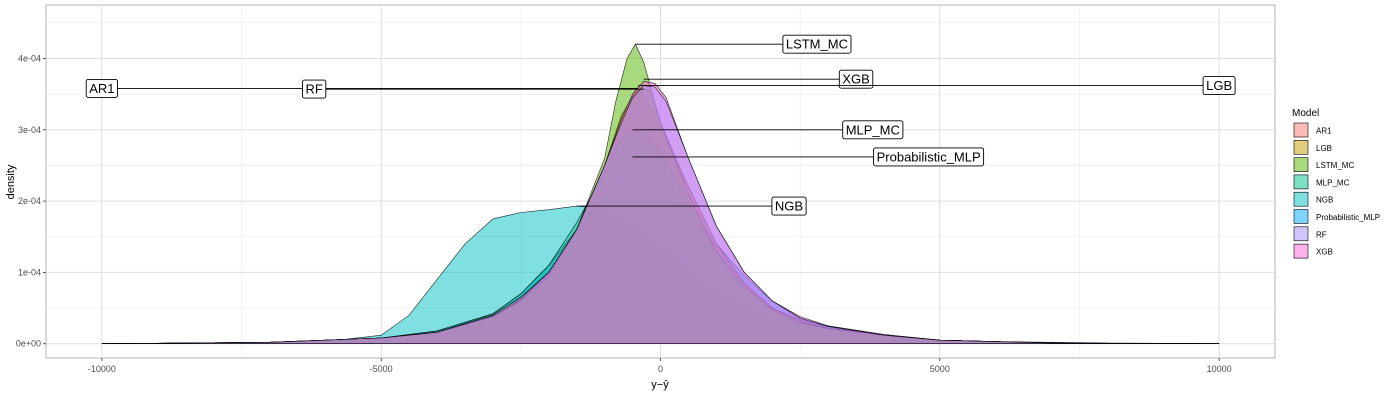 Image resolution: width=1400 pixels, height=400 pixels. Describe the element at coordinates (29, 58) in the screenshot. I see `y-tick-label: 4e-04` at that location.